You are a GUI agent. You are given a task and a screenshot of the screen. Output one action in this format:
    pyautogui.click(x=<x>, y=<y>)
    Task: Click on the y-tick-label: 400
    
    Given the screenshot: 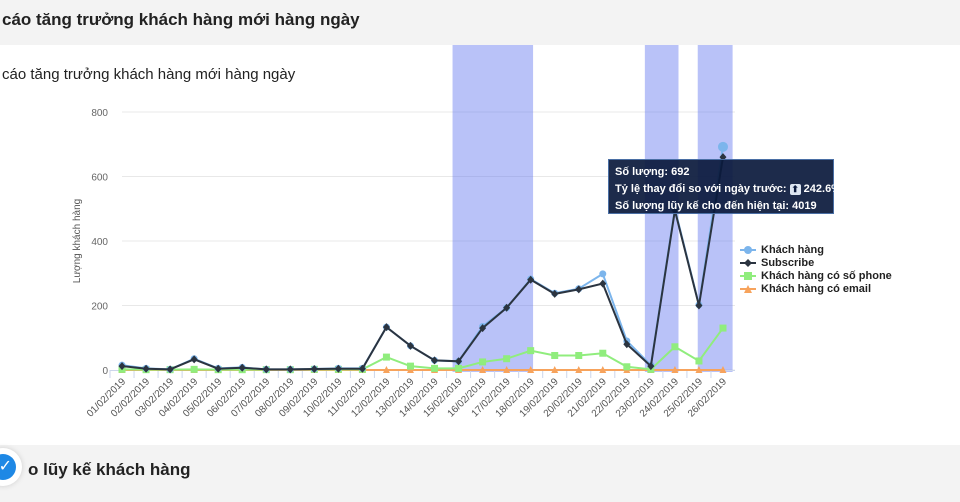 What is the action you would take?
    pyautogui.click(x=99, y=242)
    